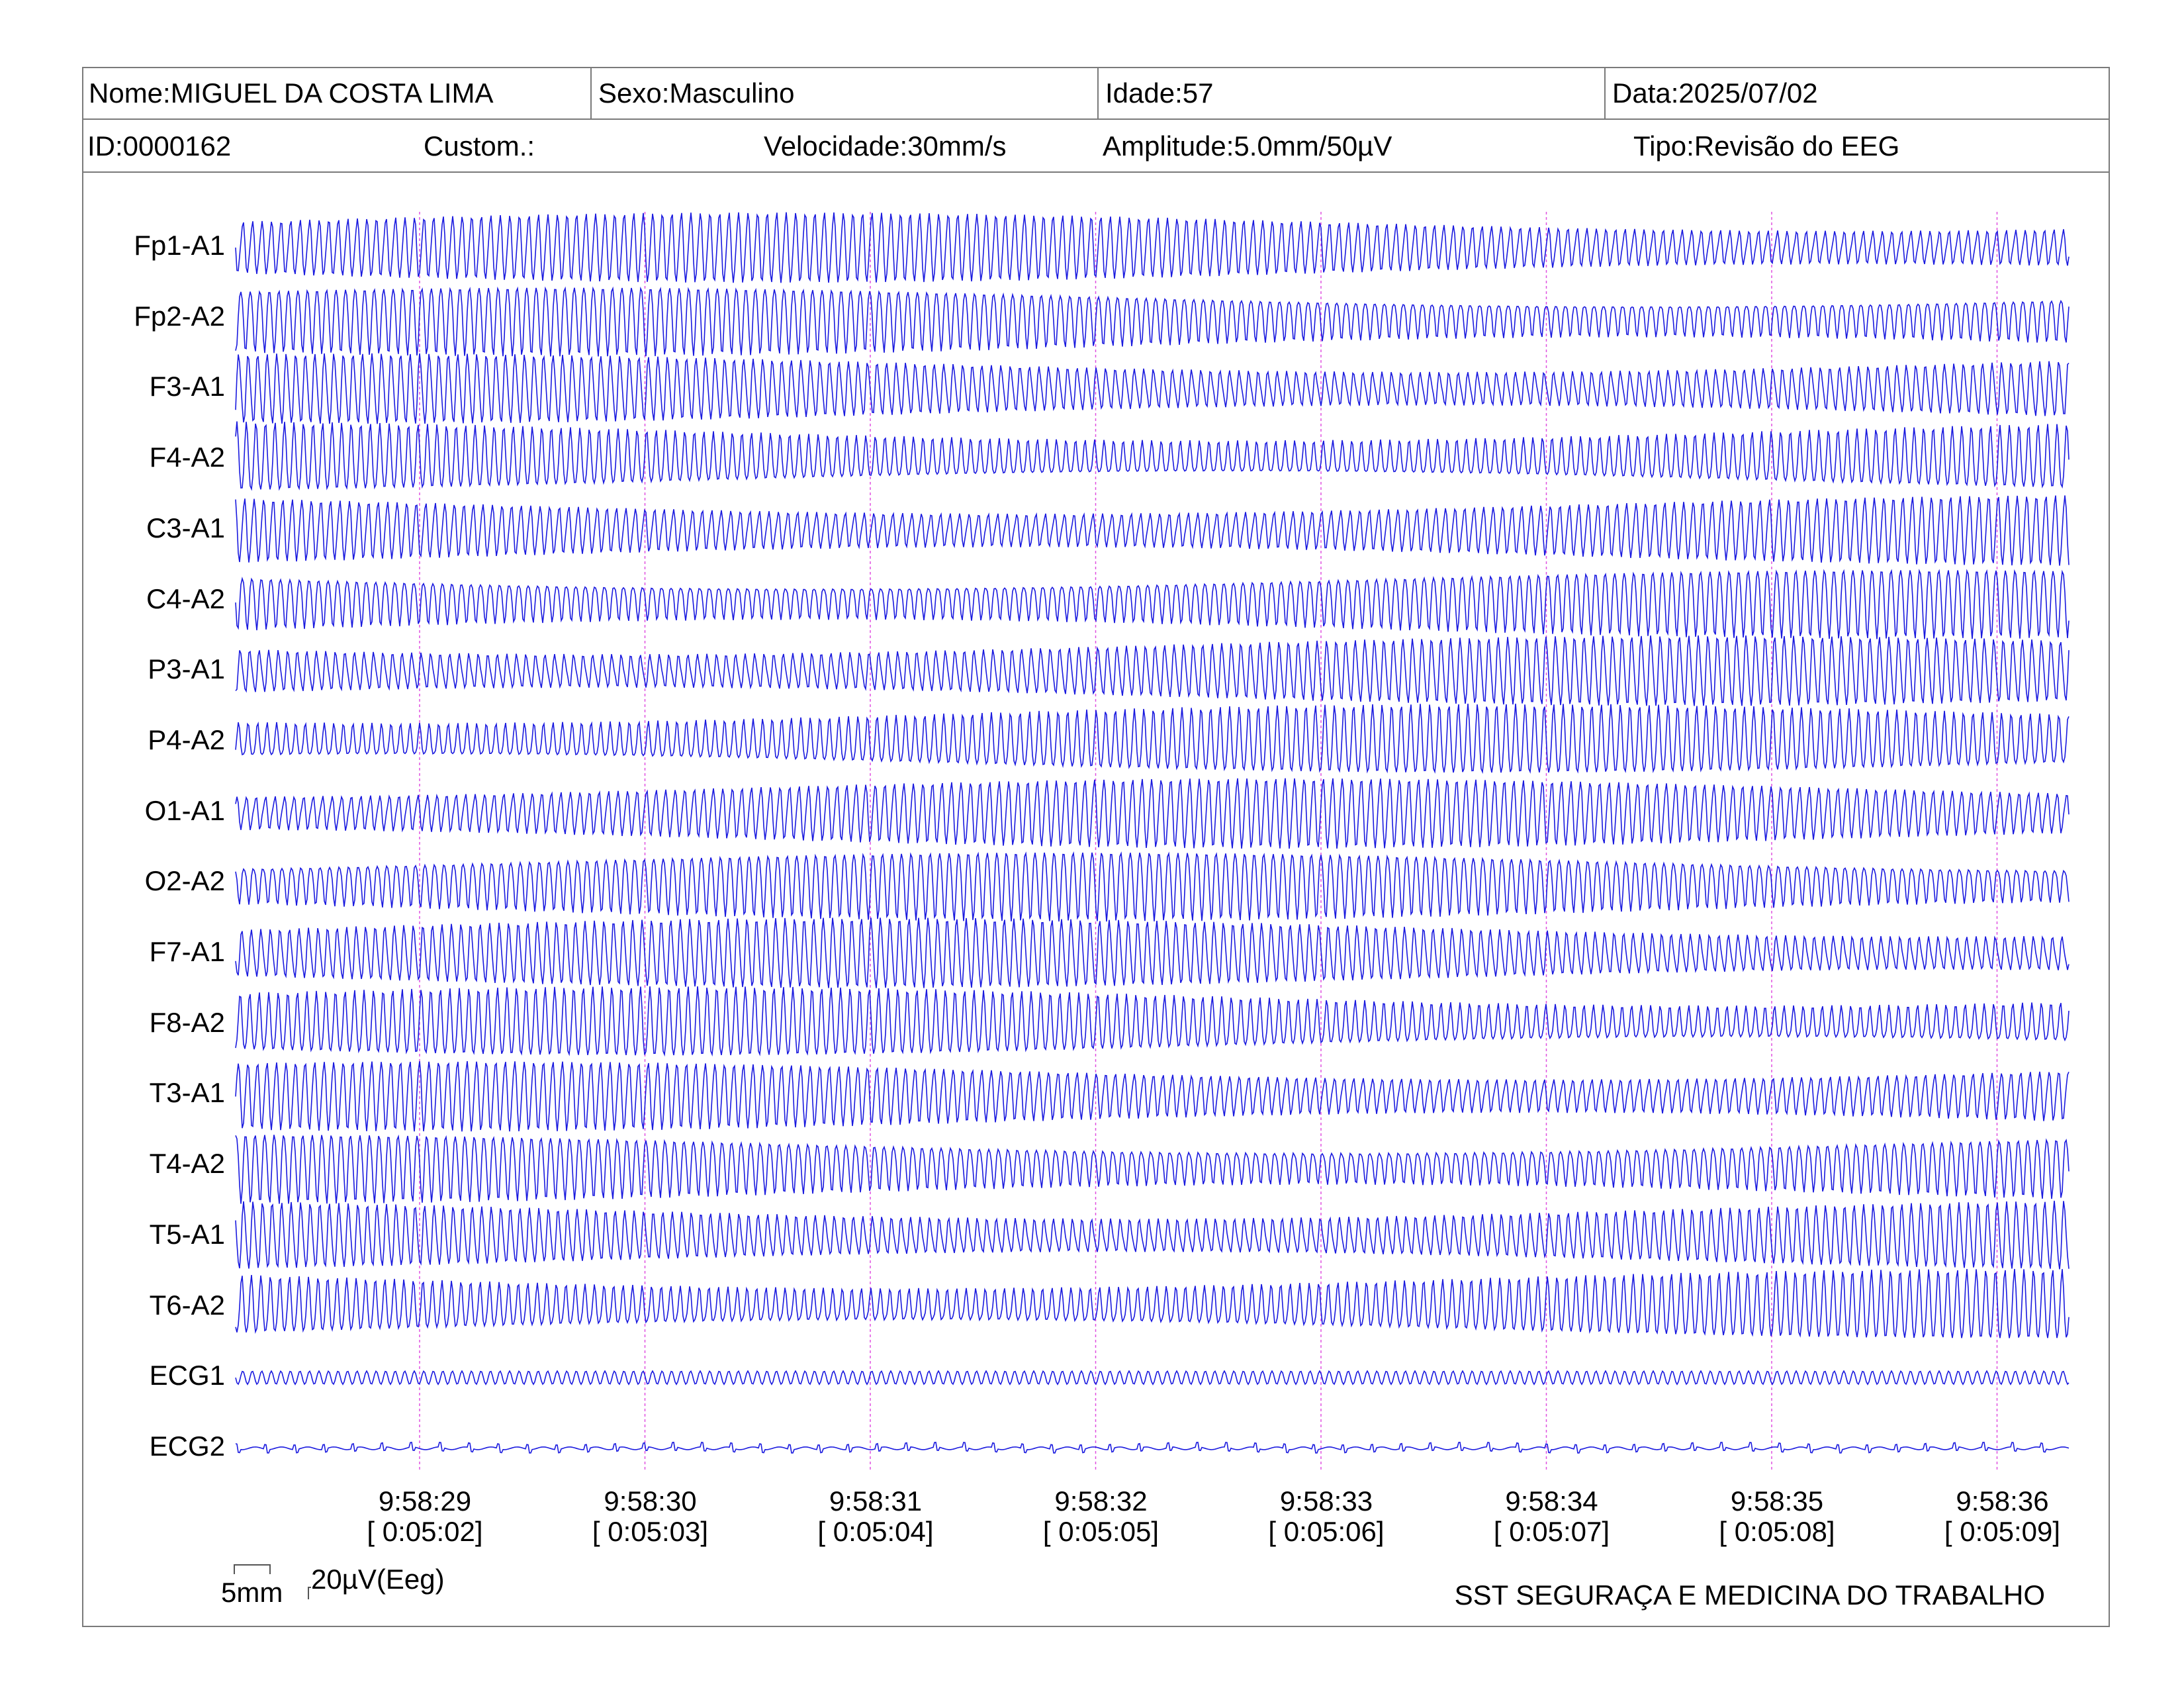 This screenshot has height=1688, width=2184. Describe the element at coordinates (187, 951) in the screenshot. I see `channel-label: F7-A1` at that location.